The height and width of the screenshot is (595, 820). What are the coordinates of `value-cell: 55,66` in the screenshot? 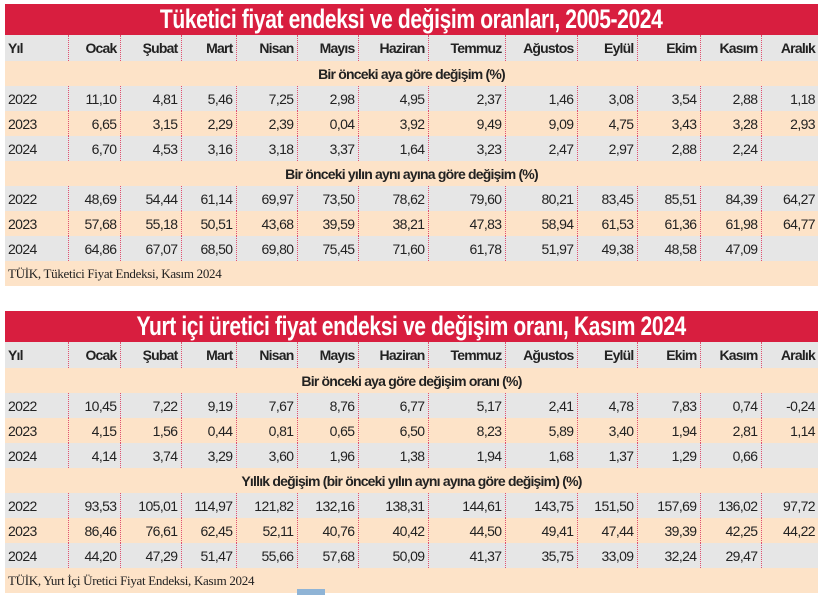 It's located at (266, 555).